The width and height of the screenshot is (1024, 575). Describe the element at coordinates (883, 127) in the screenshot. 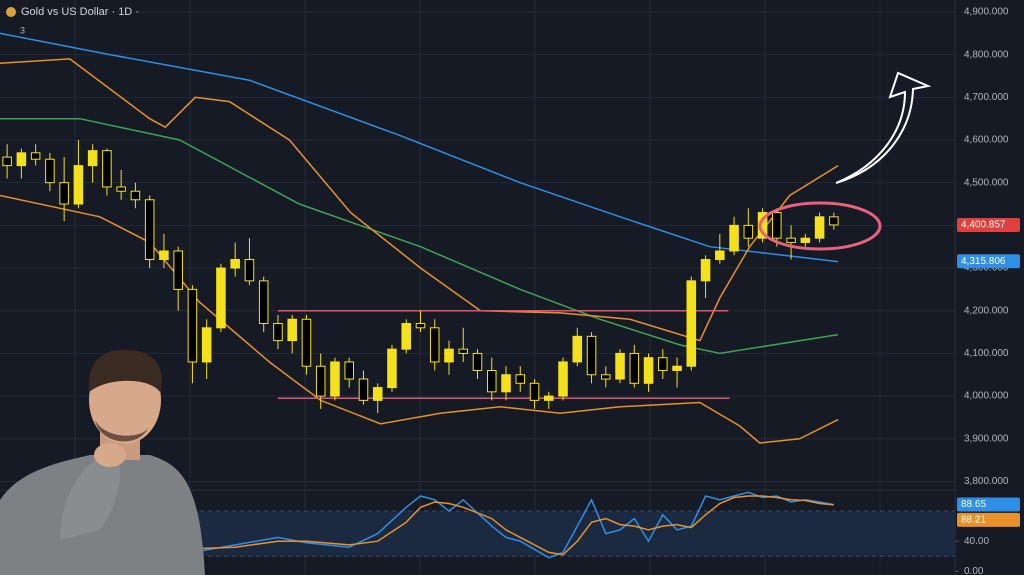

I see `arrow-annotation` at that location.